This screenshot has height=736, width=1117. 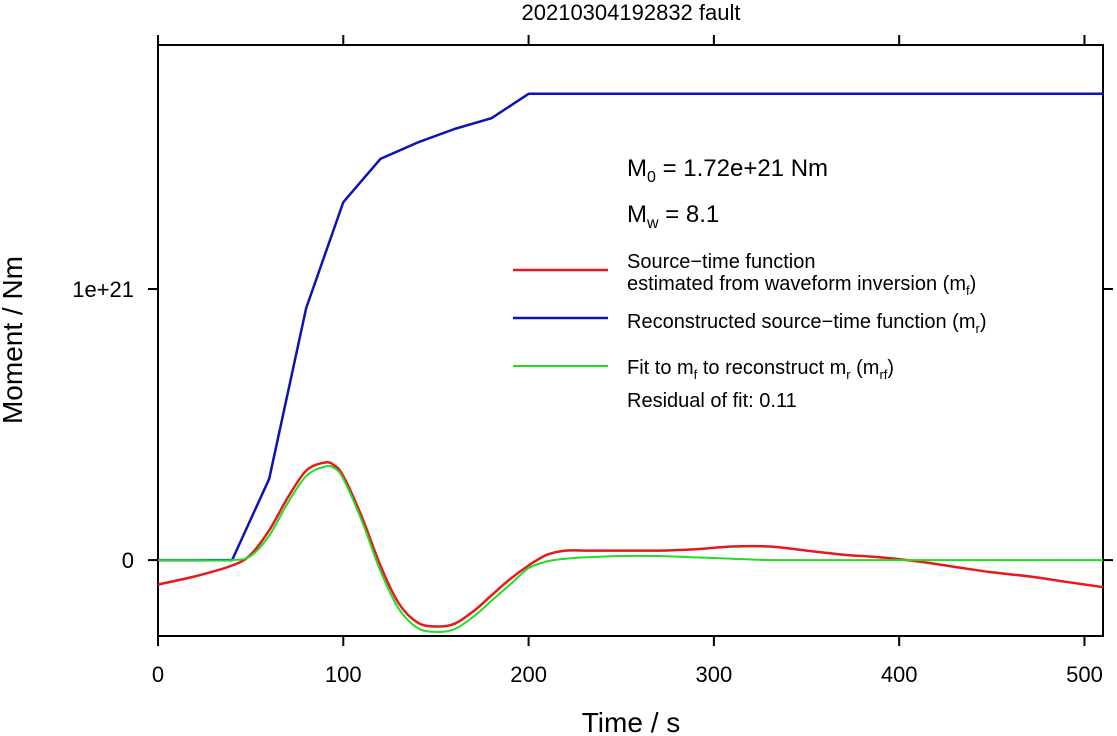 I want to click on x-axis-label: Time / s, so click(x=631, y=721).